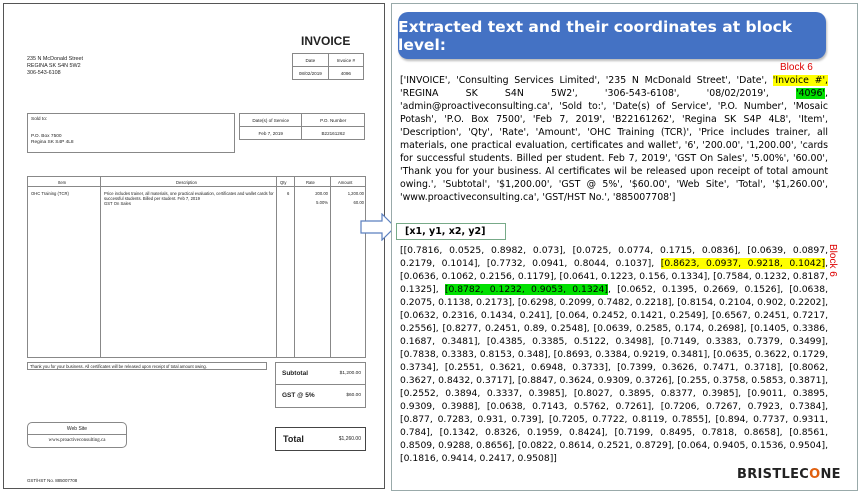 Image resolution: width=860 pixels, height=493 pixels. I want to click on total-box: Total $1,260.00, so click(320, 439).